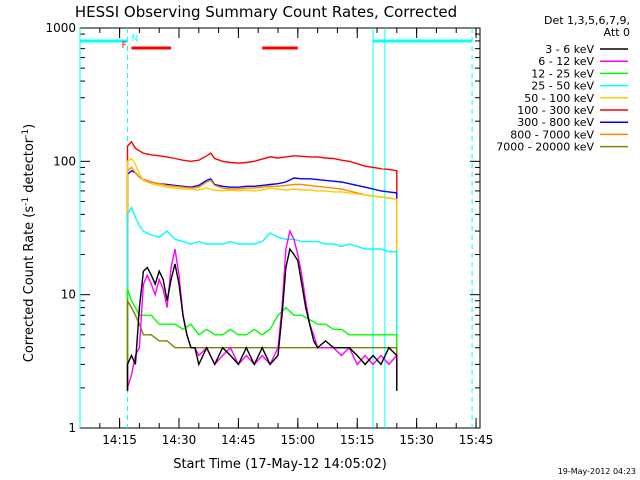  I want to click on y-axis-label-sup1: -1, so click(26, 201).